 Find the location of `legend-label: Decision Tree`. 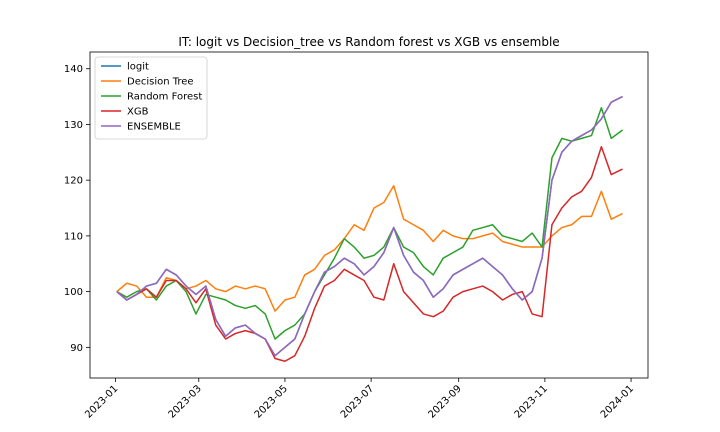

legend-label: Decision Tree is located at coordinates (160, 82).